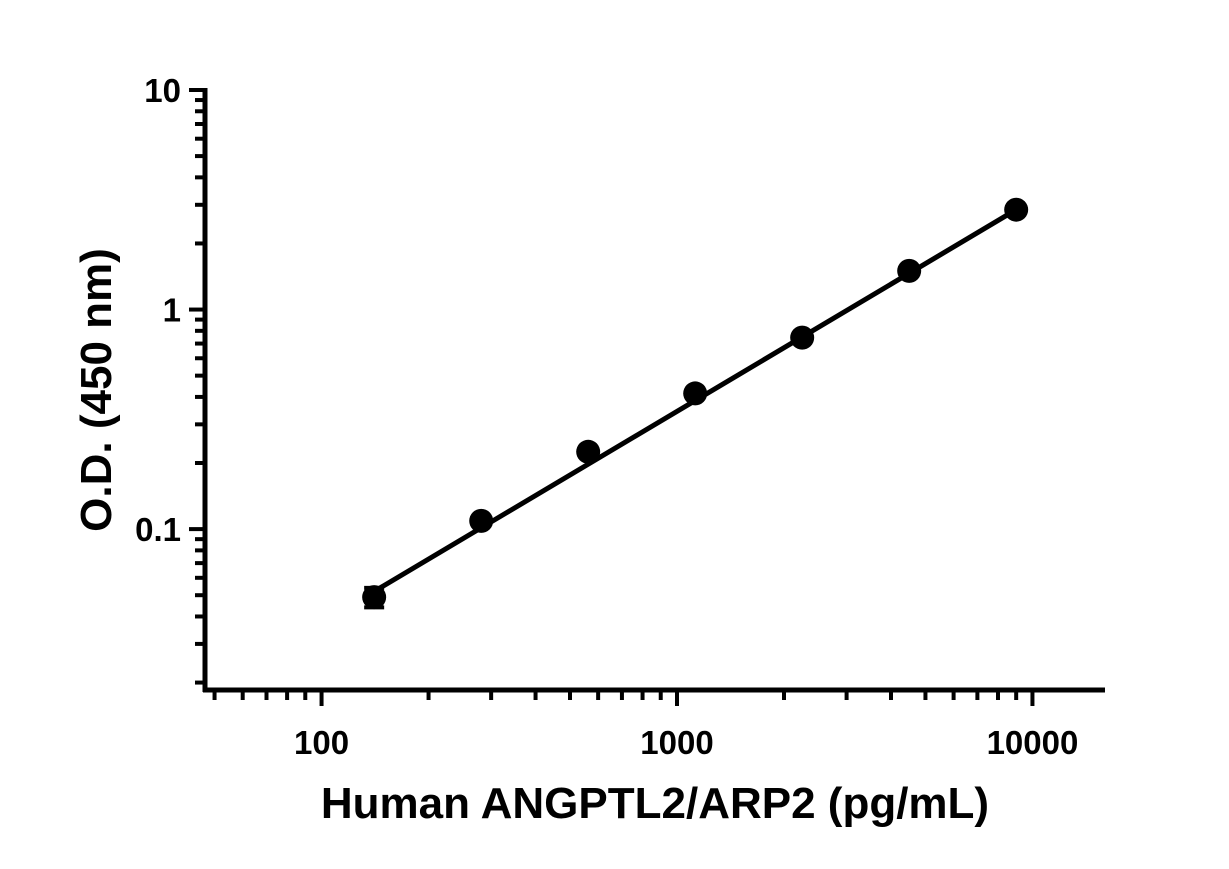  What do you see at coordinates (321, 742) in the screenshot?
I see `x-tick-label: 100` at bounding box center [321, 742].